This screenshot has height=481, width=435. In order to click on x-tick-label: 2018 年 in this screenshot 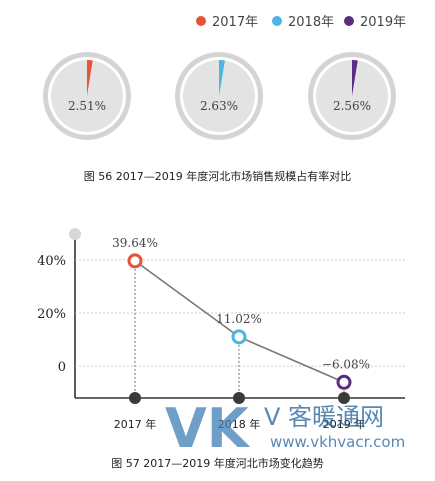, I will do `click(239, 424)`.